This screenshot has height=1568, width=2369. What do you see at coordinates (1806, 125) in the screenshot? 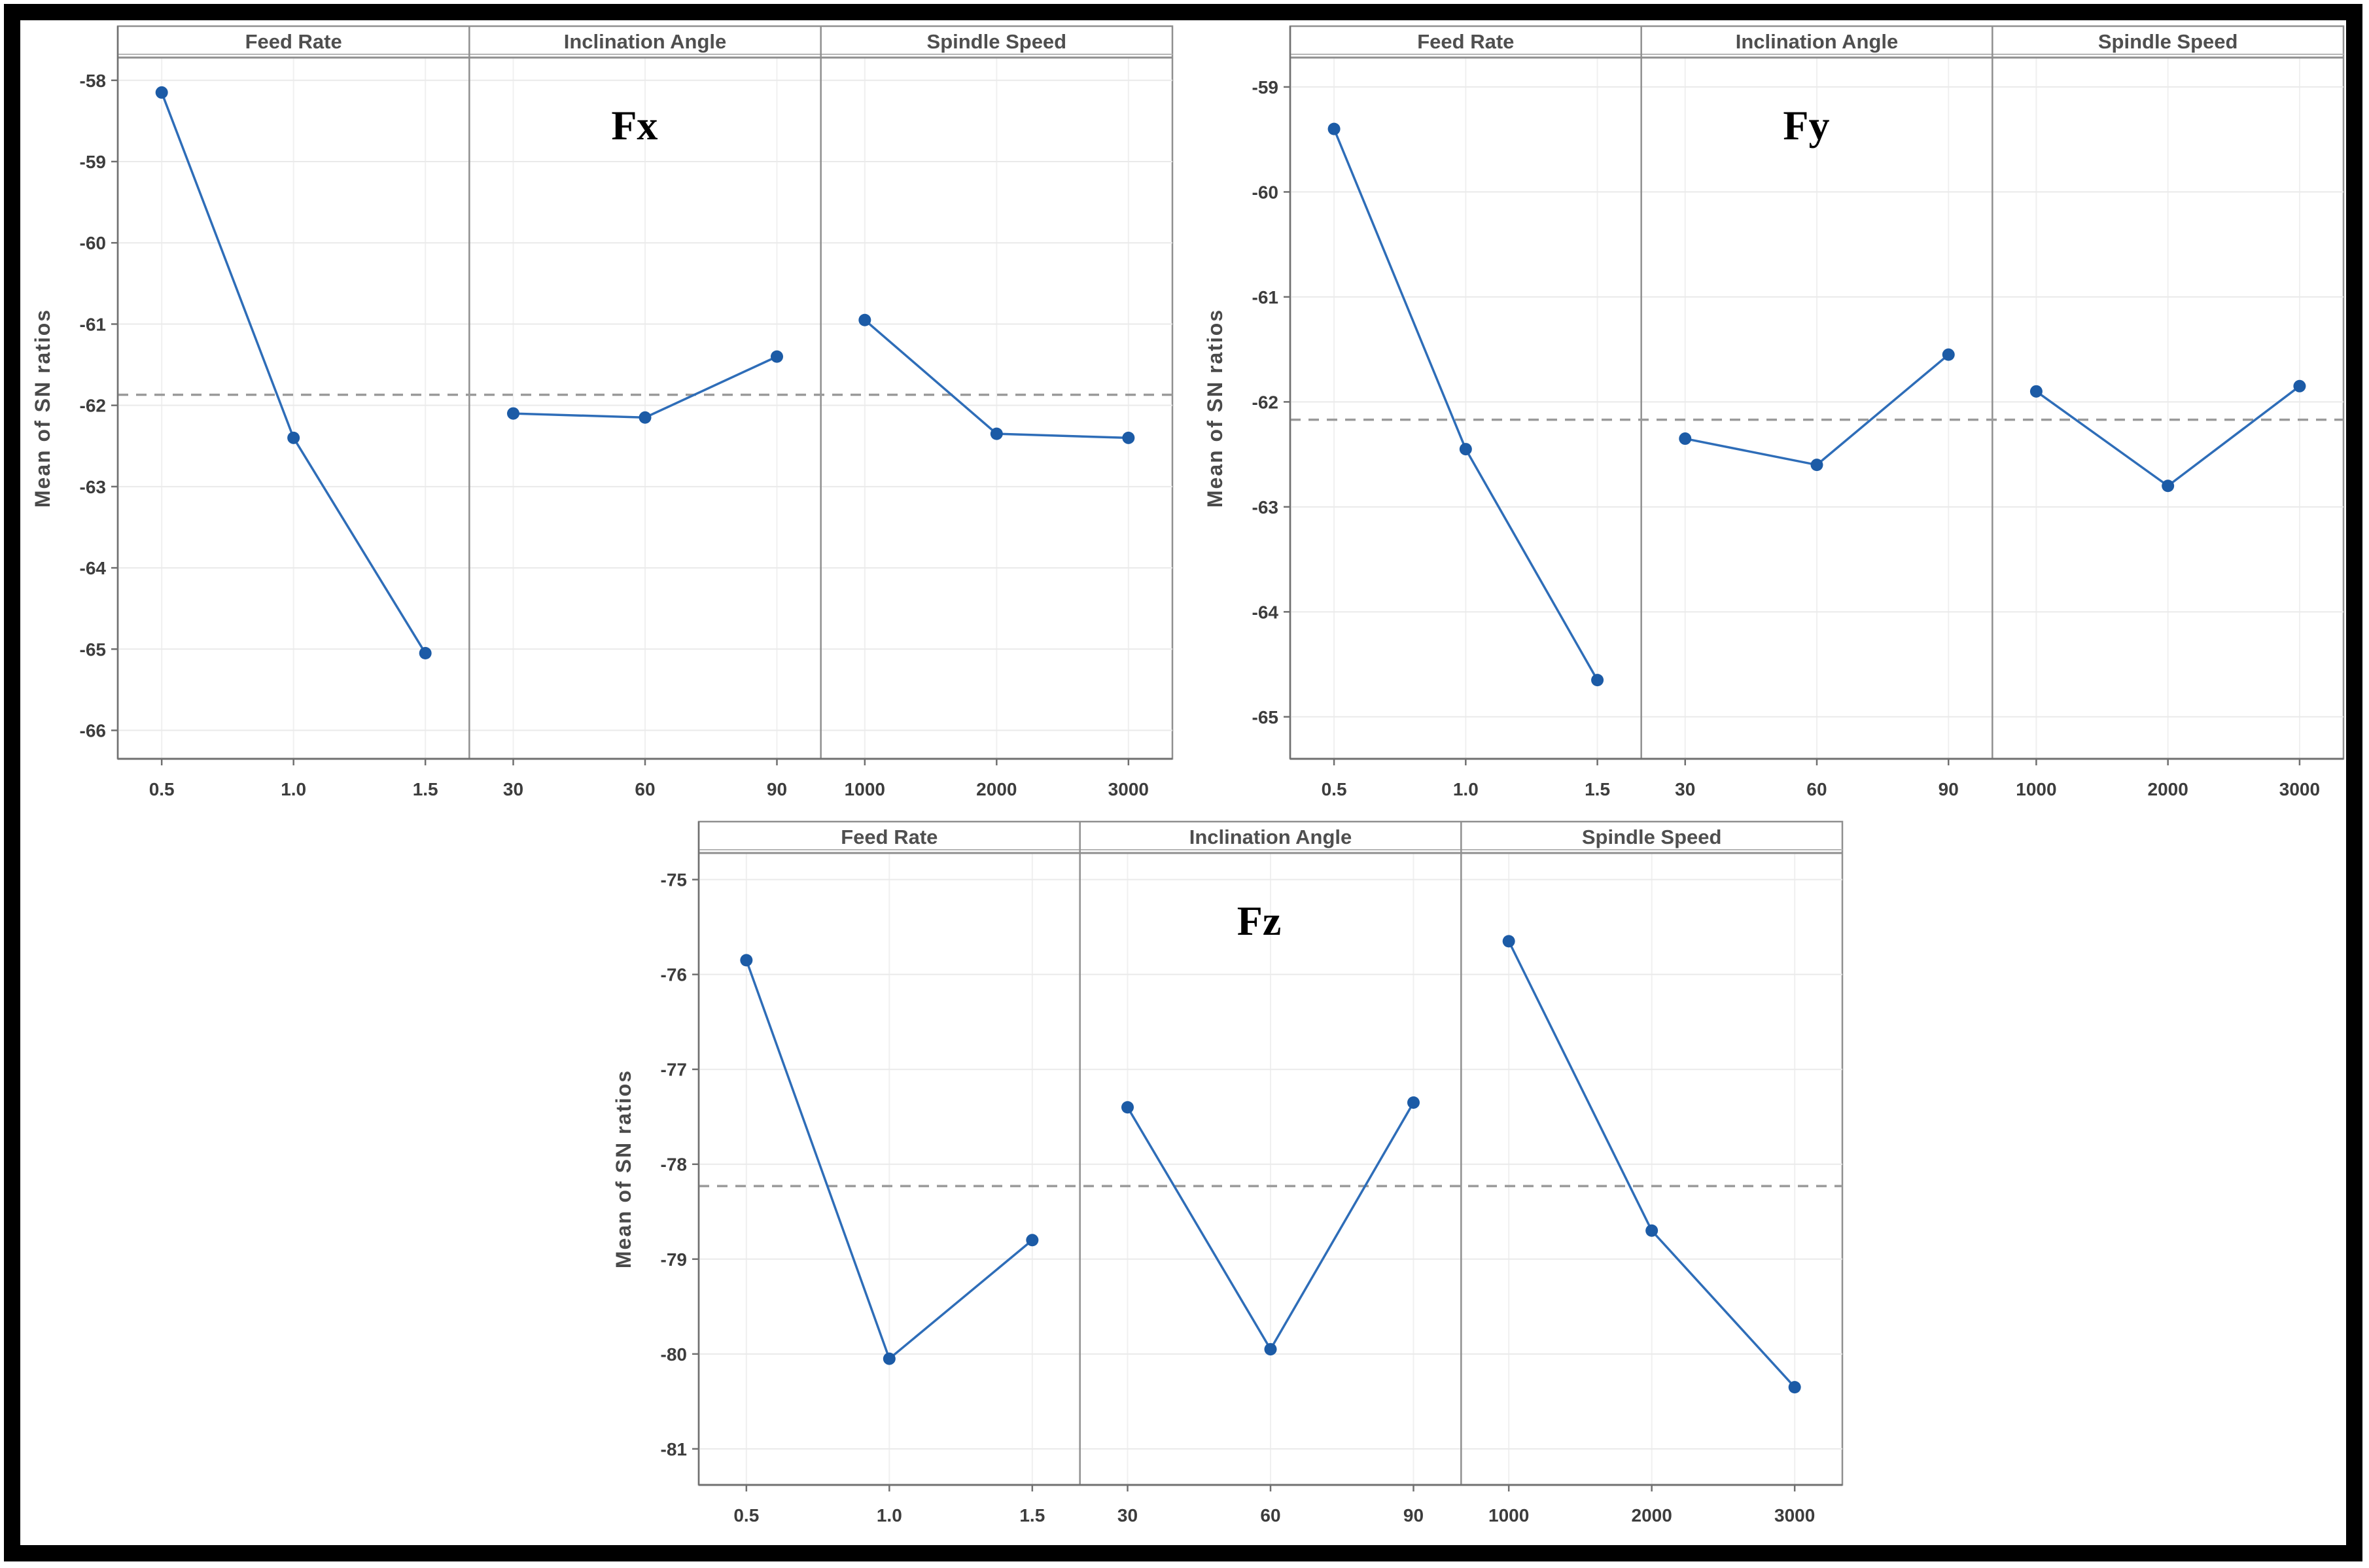
I see `chart-title: Fy` at bounding box center [1806, 125].